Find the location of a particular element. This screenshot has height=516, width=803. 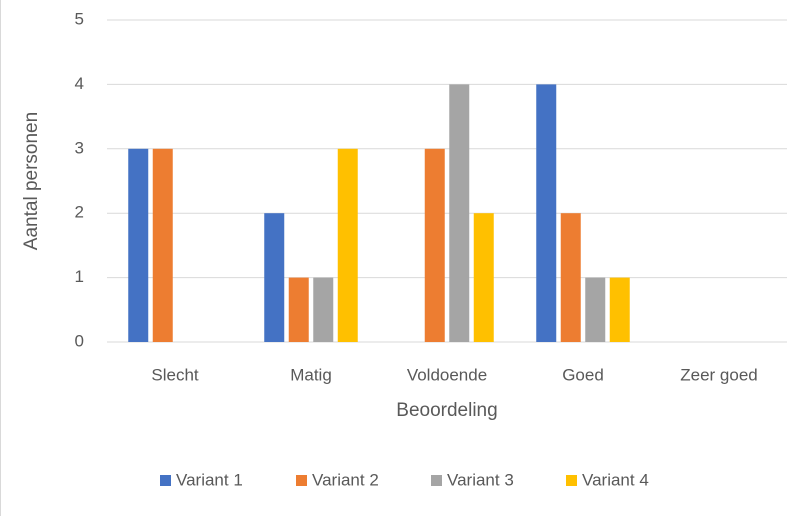

legend-label: Variant 1 is located at coordinates (209, 479).